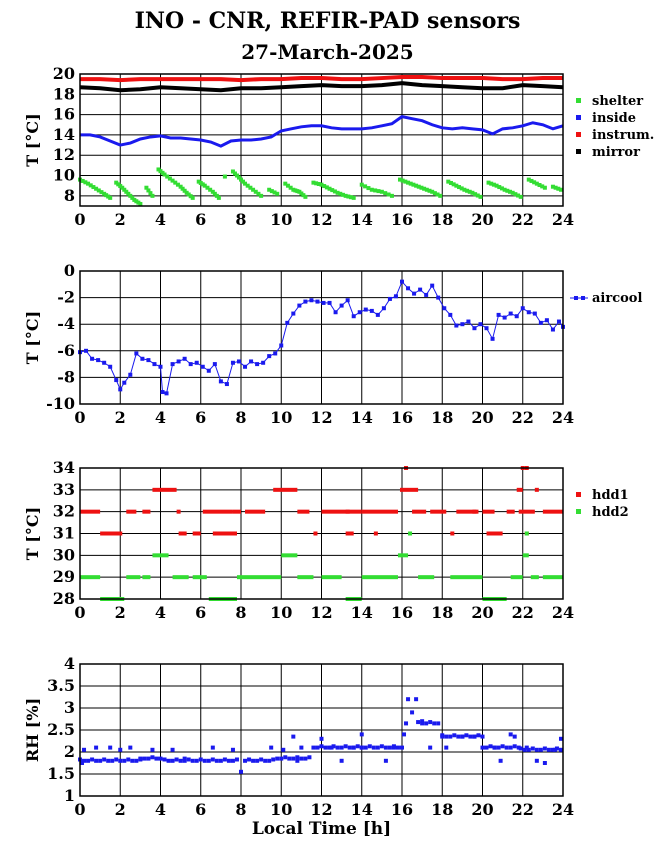 The image size is (655, 860). Describe the element at coordinates (32, 533) in the screenshot. I see `y-axis-label: T [°C]` at that location.